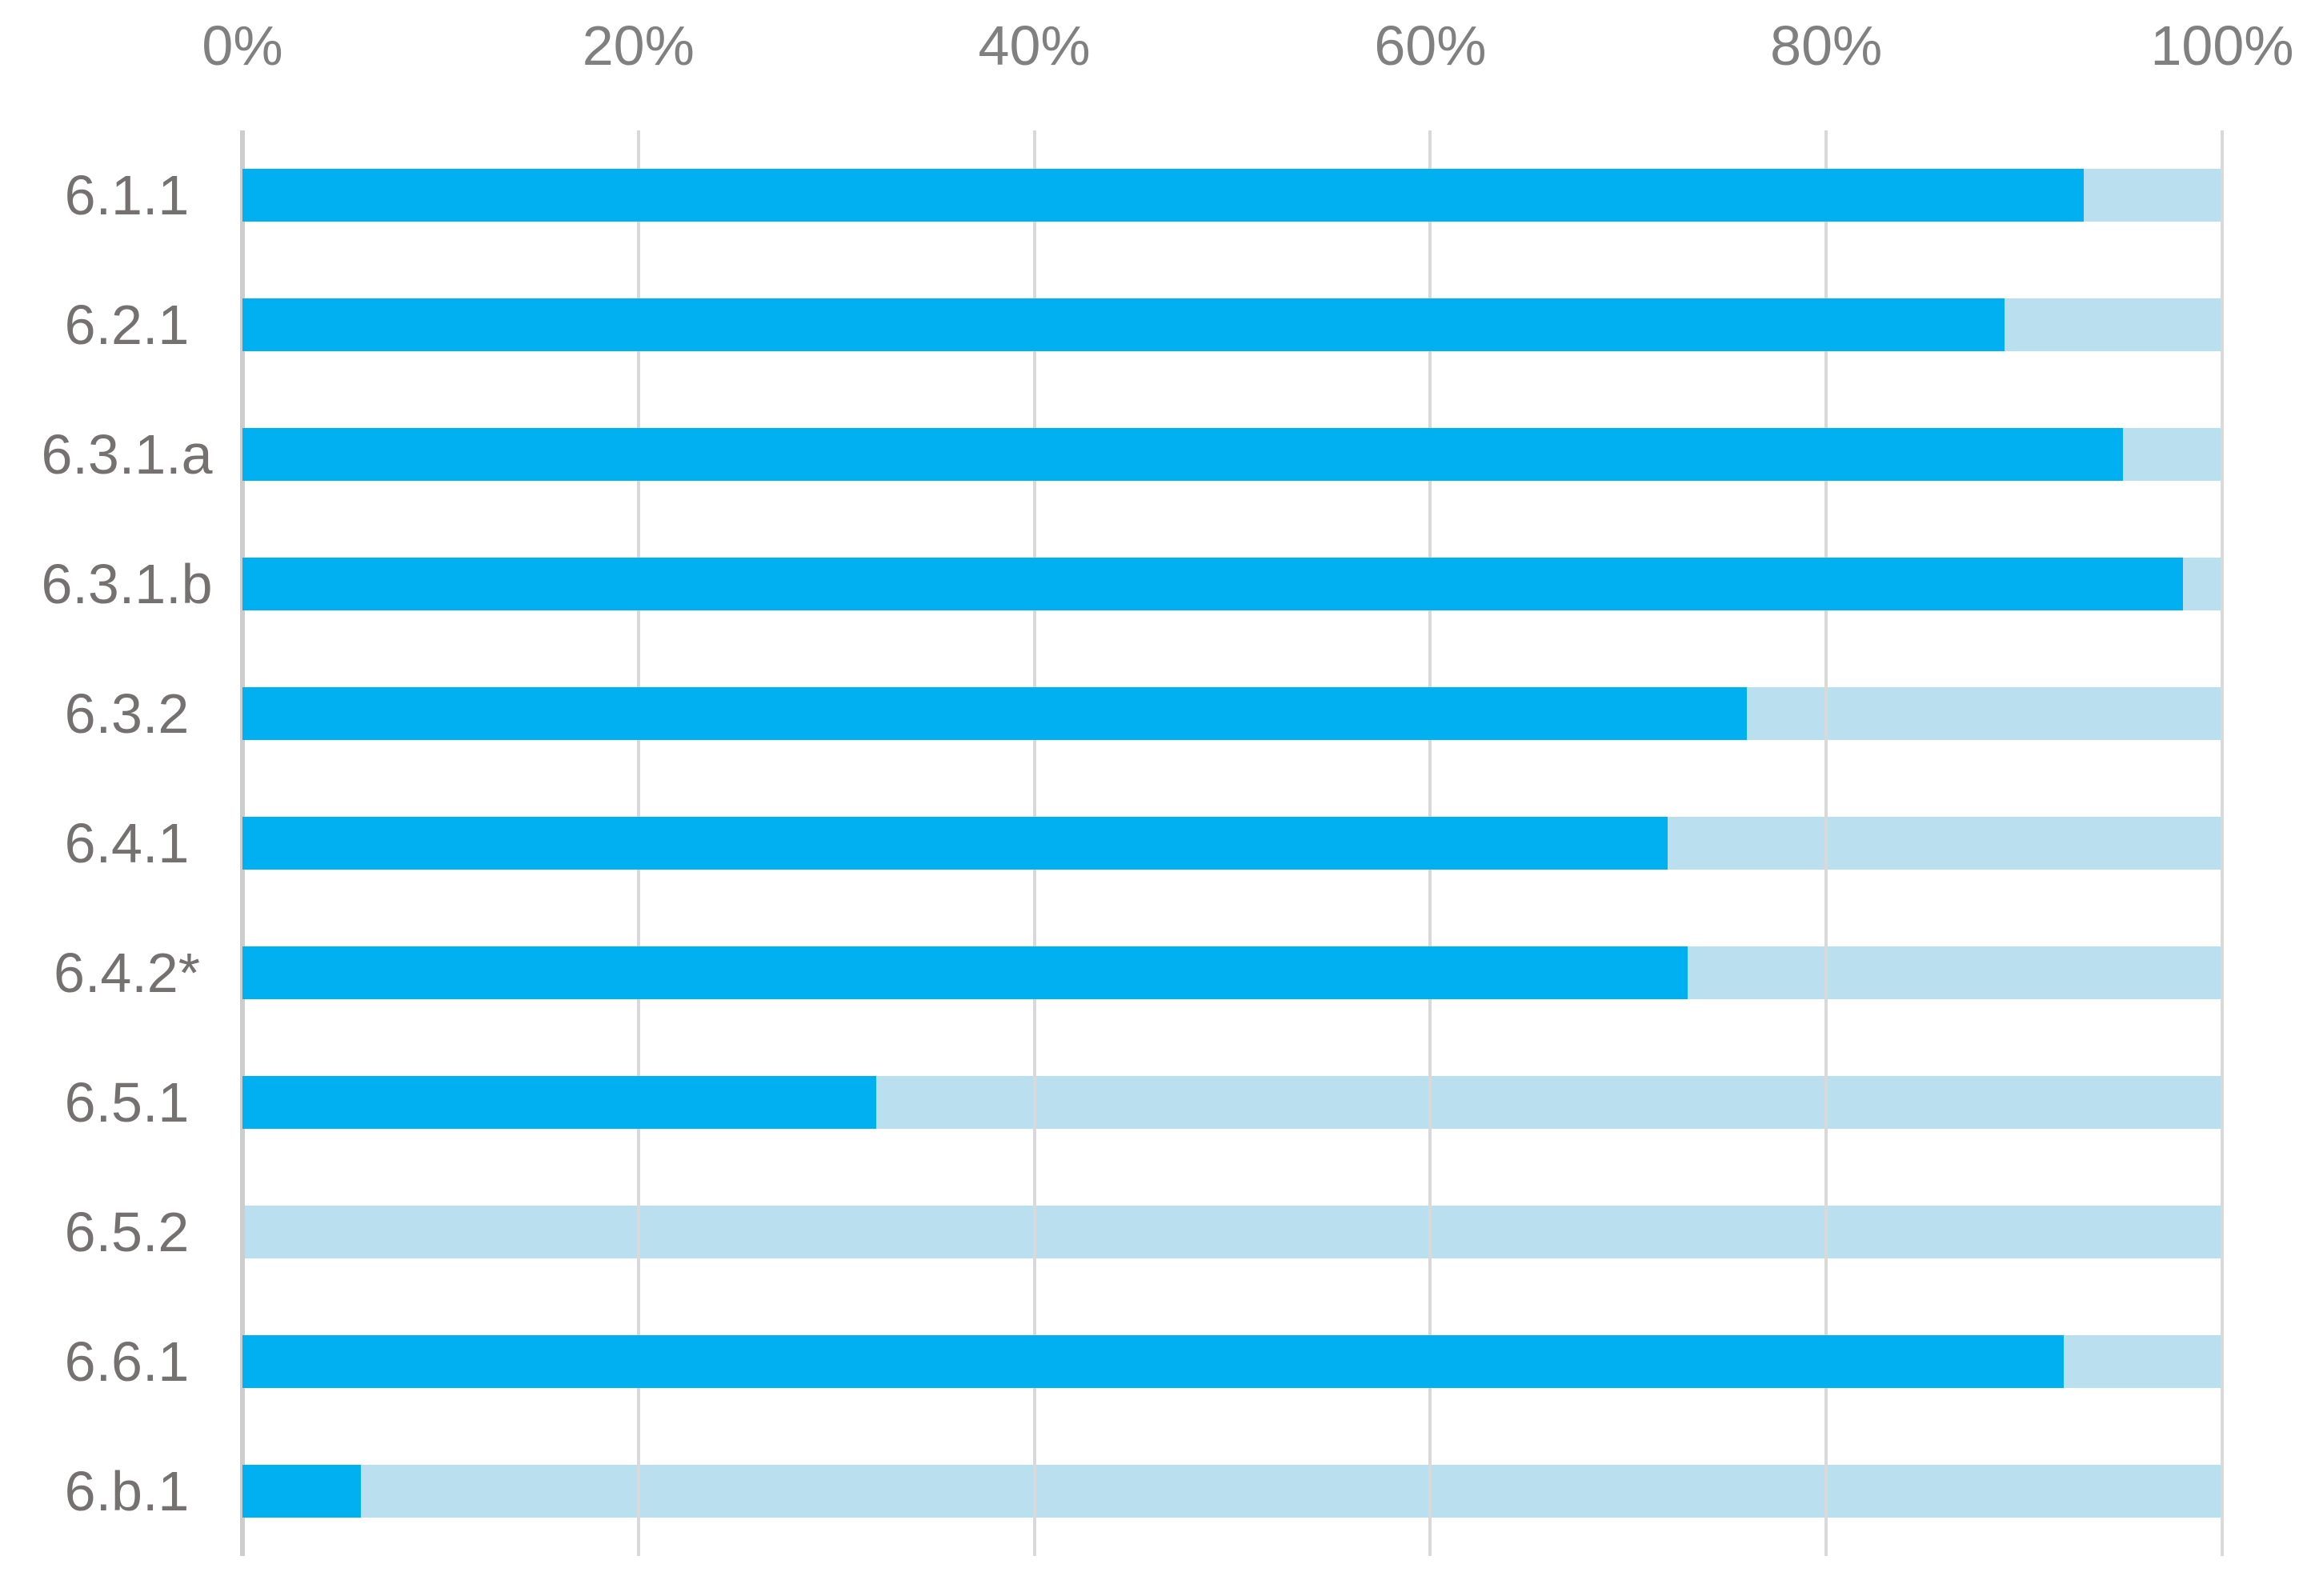 Image resolution: width=2315 pixels, height=1596 pixels. What do you see at coordinates (127, 973) in the screenshot?
I see `category-label: 6.4.2*` at bounding box center [127, 973].